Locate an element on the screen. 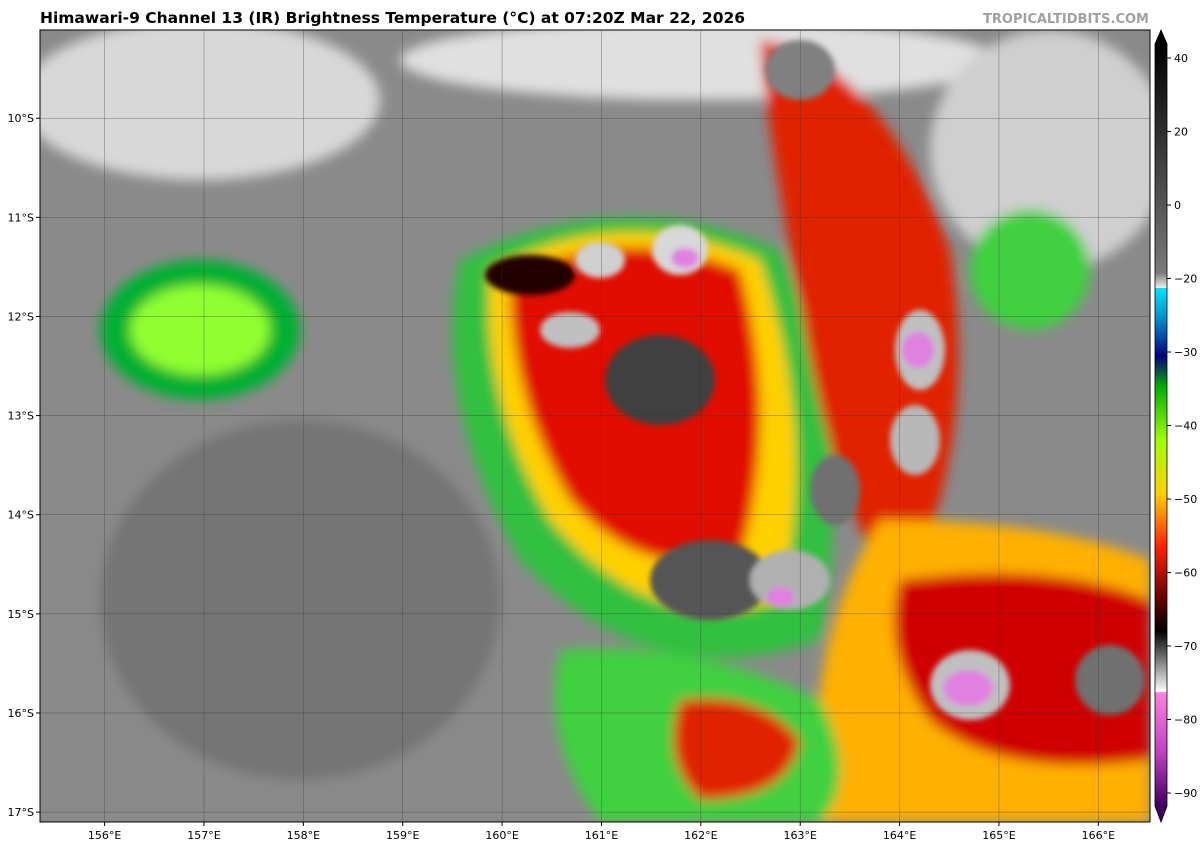 Image resolution: width=1200 pixels, height=845 pixels. x-tick-label: 159°E is located at coordinates (402, 835).